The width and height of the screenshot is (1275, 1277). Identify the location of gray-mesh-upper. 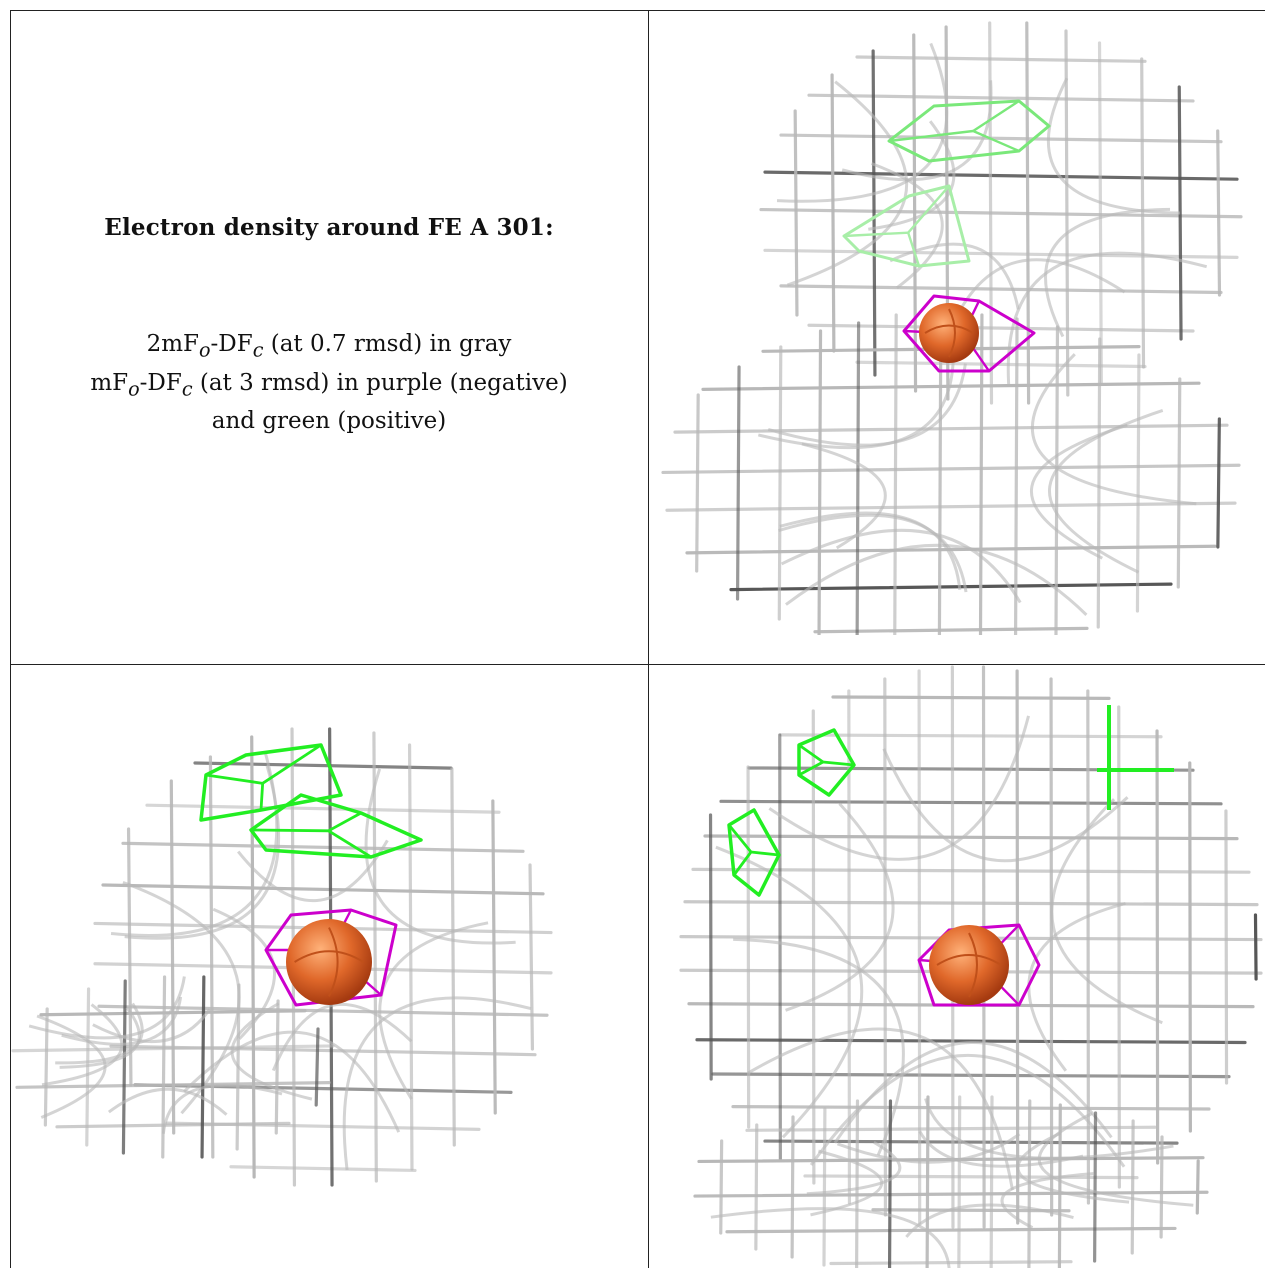
(1001, 213).